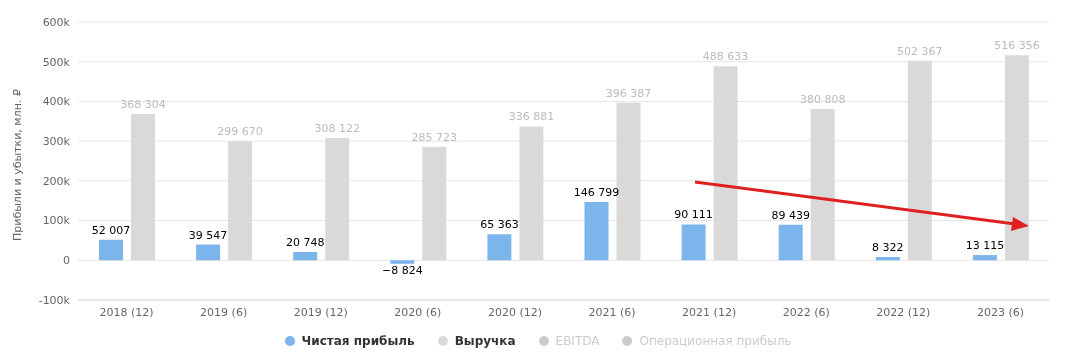  What do you see at coordinates (66, 261) in the screenshot?
I see `y-tick-label: 0` at bounding box center [66, 261].